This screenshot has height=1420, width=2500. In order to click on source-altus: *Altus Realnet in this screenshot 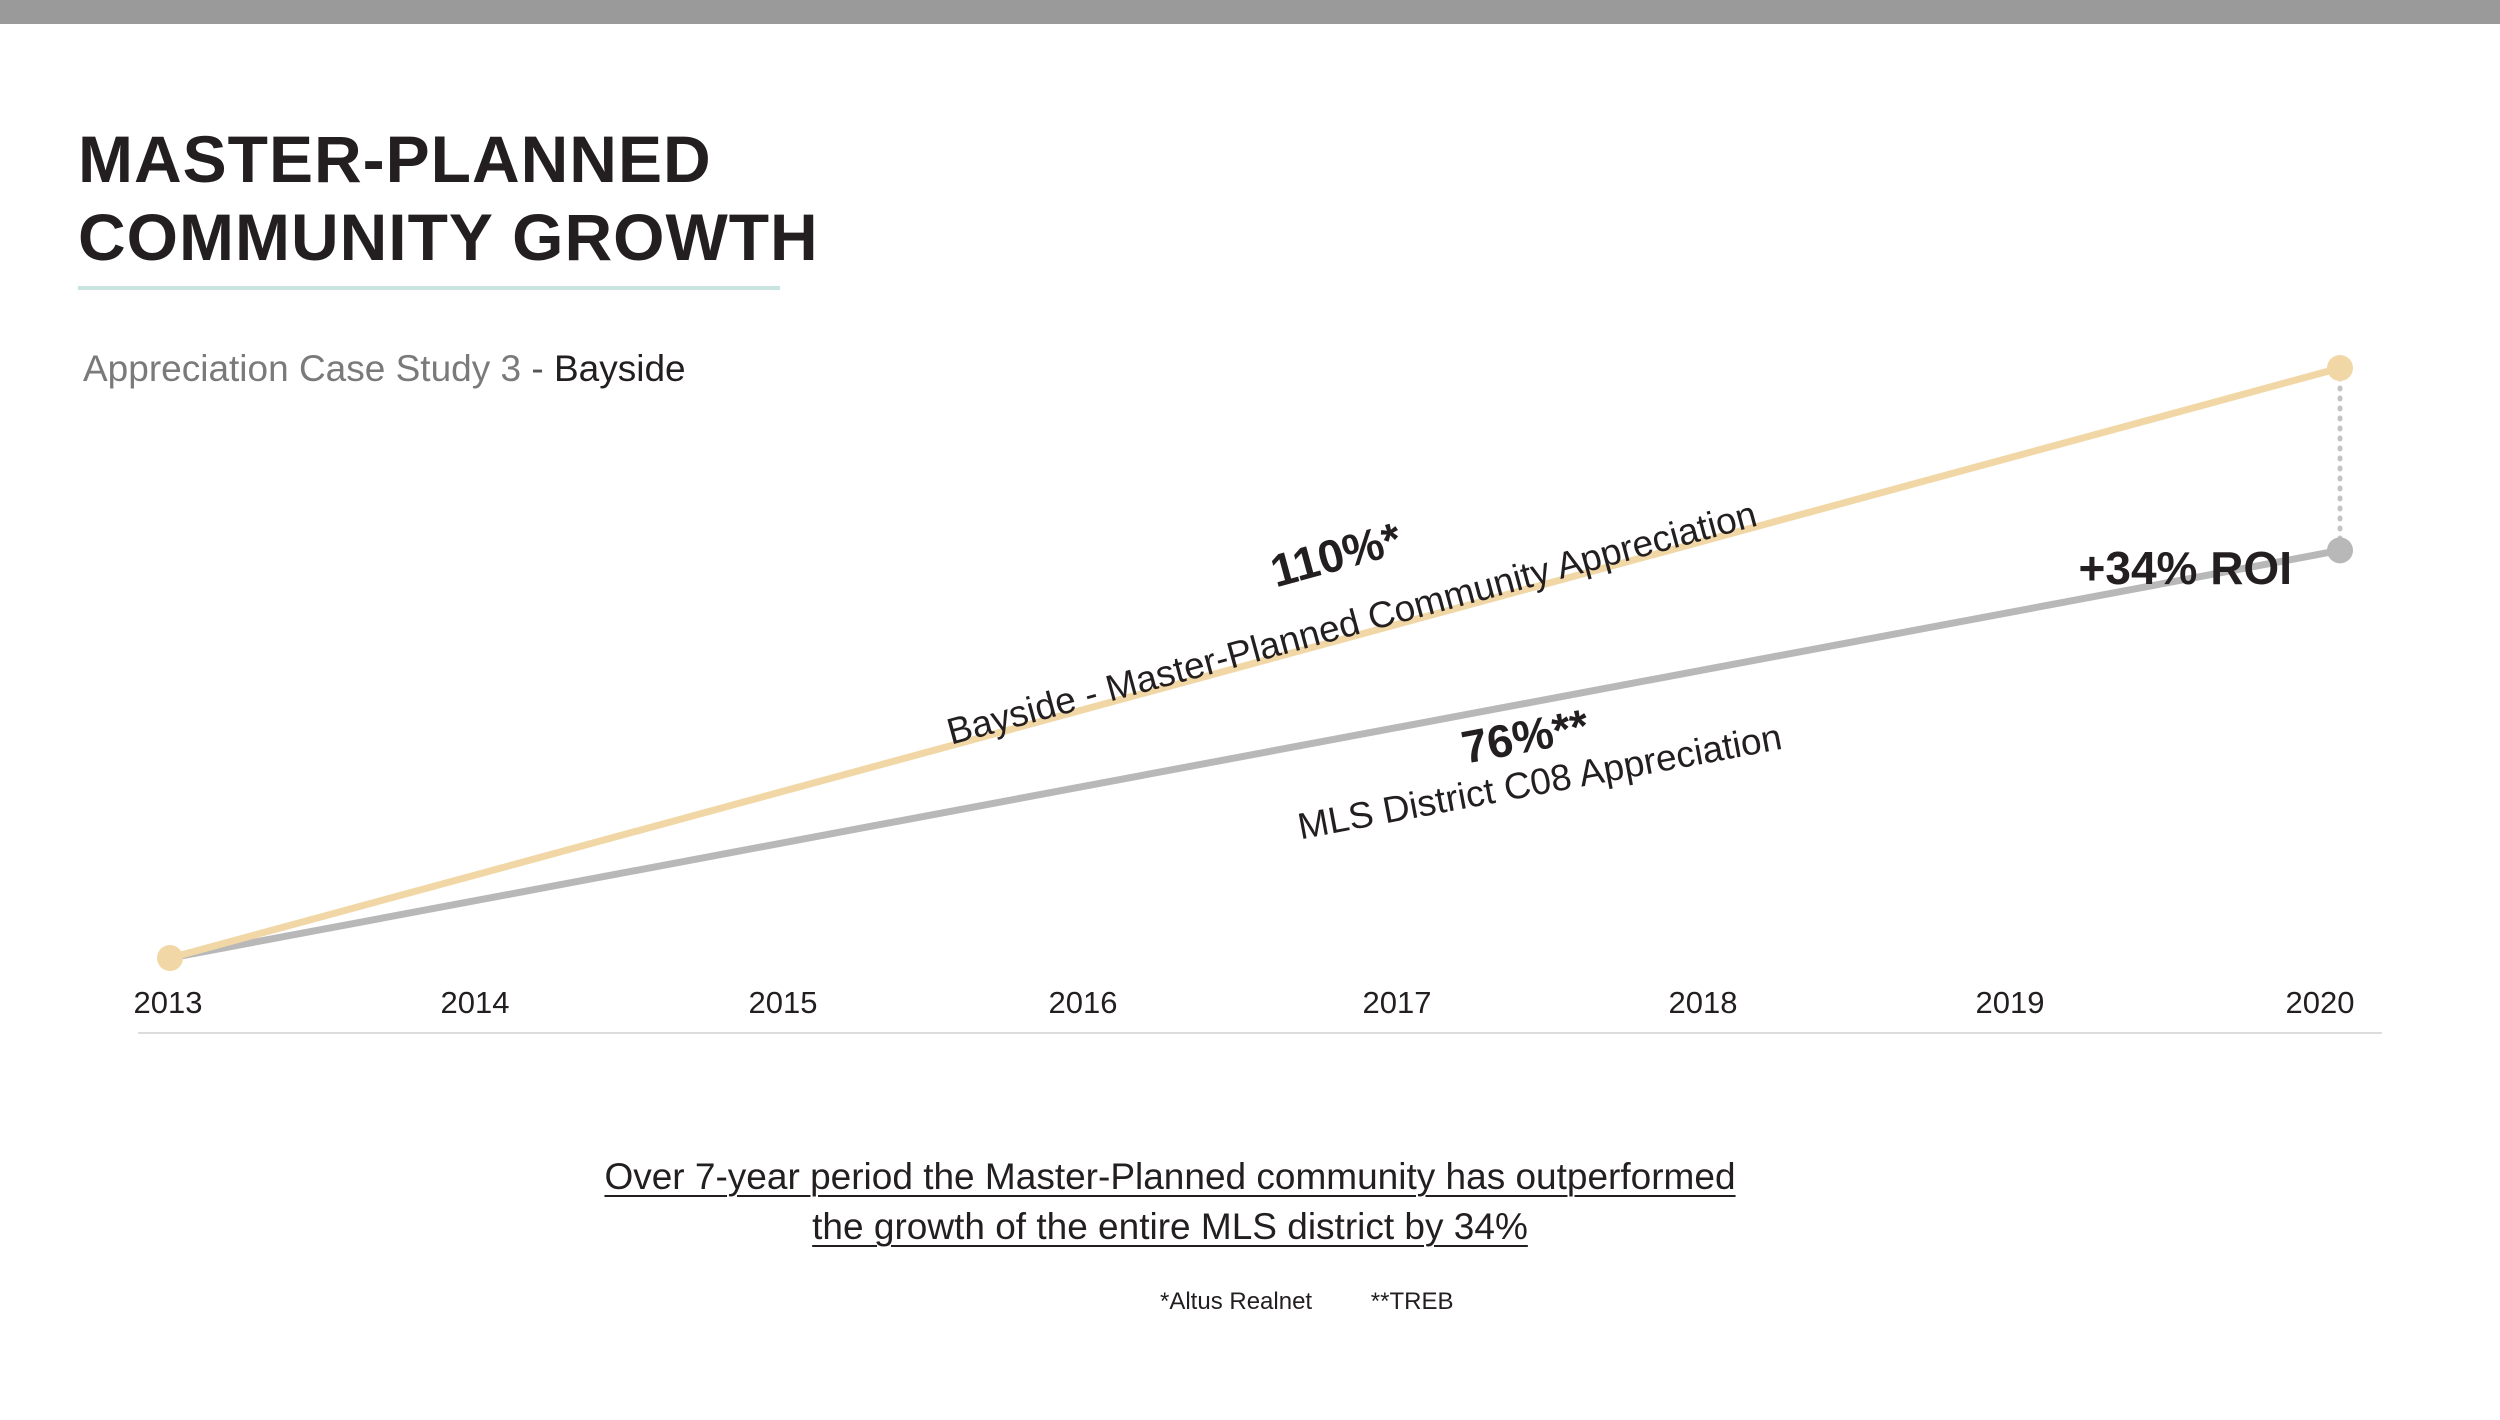, I will do `click(1236, 1301)`.